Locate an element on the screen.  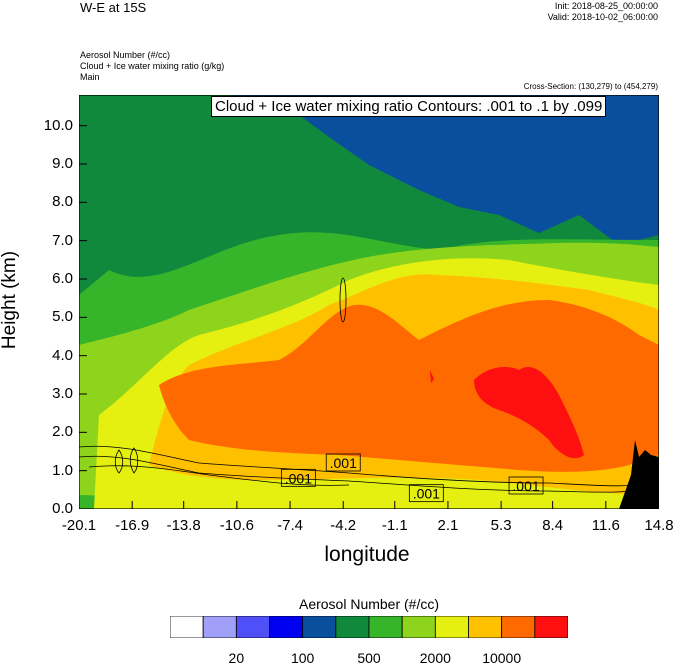
y-tick-label: 3.0 is located at coordinates (62, 393).